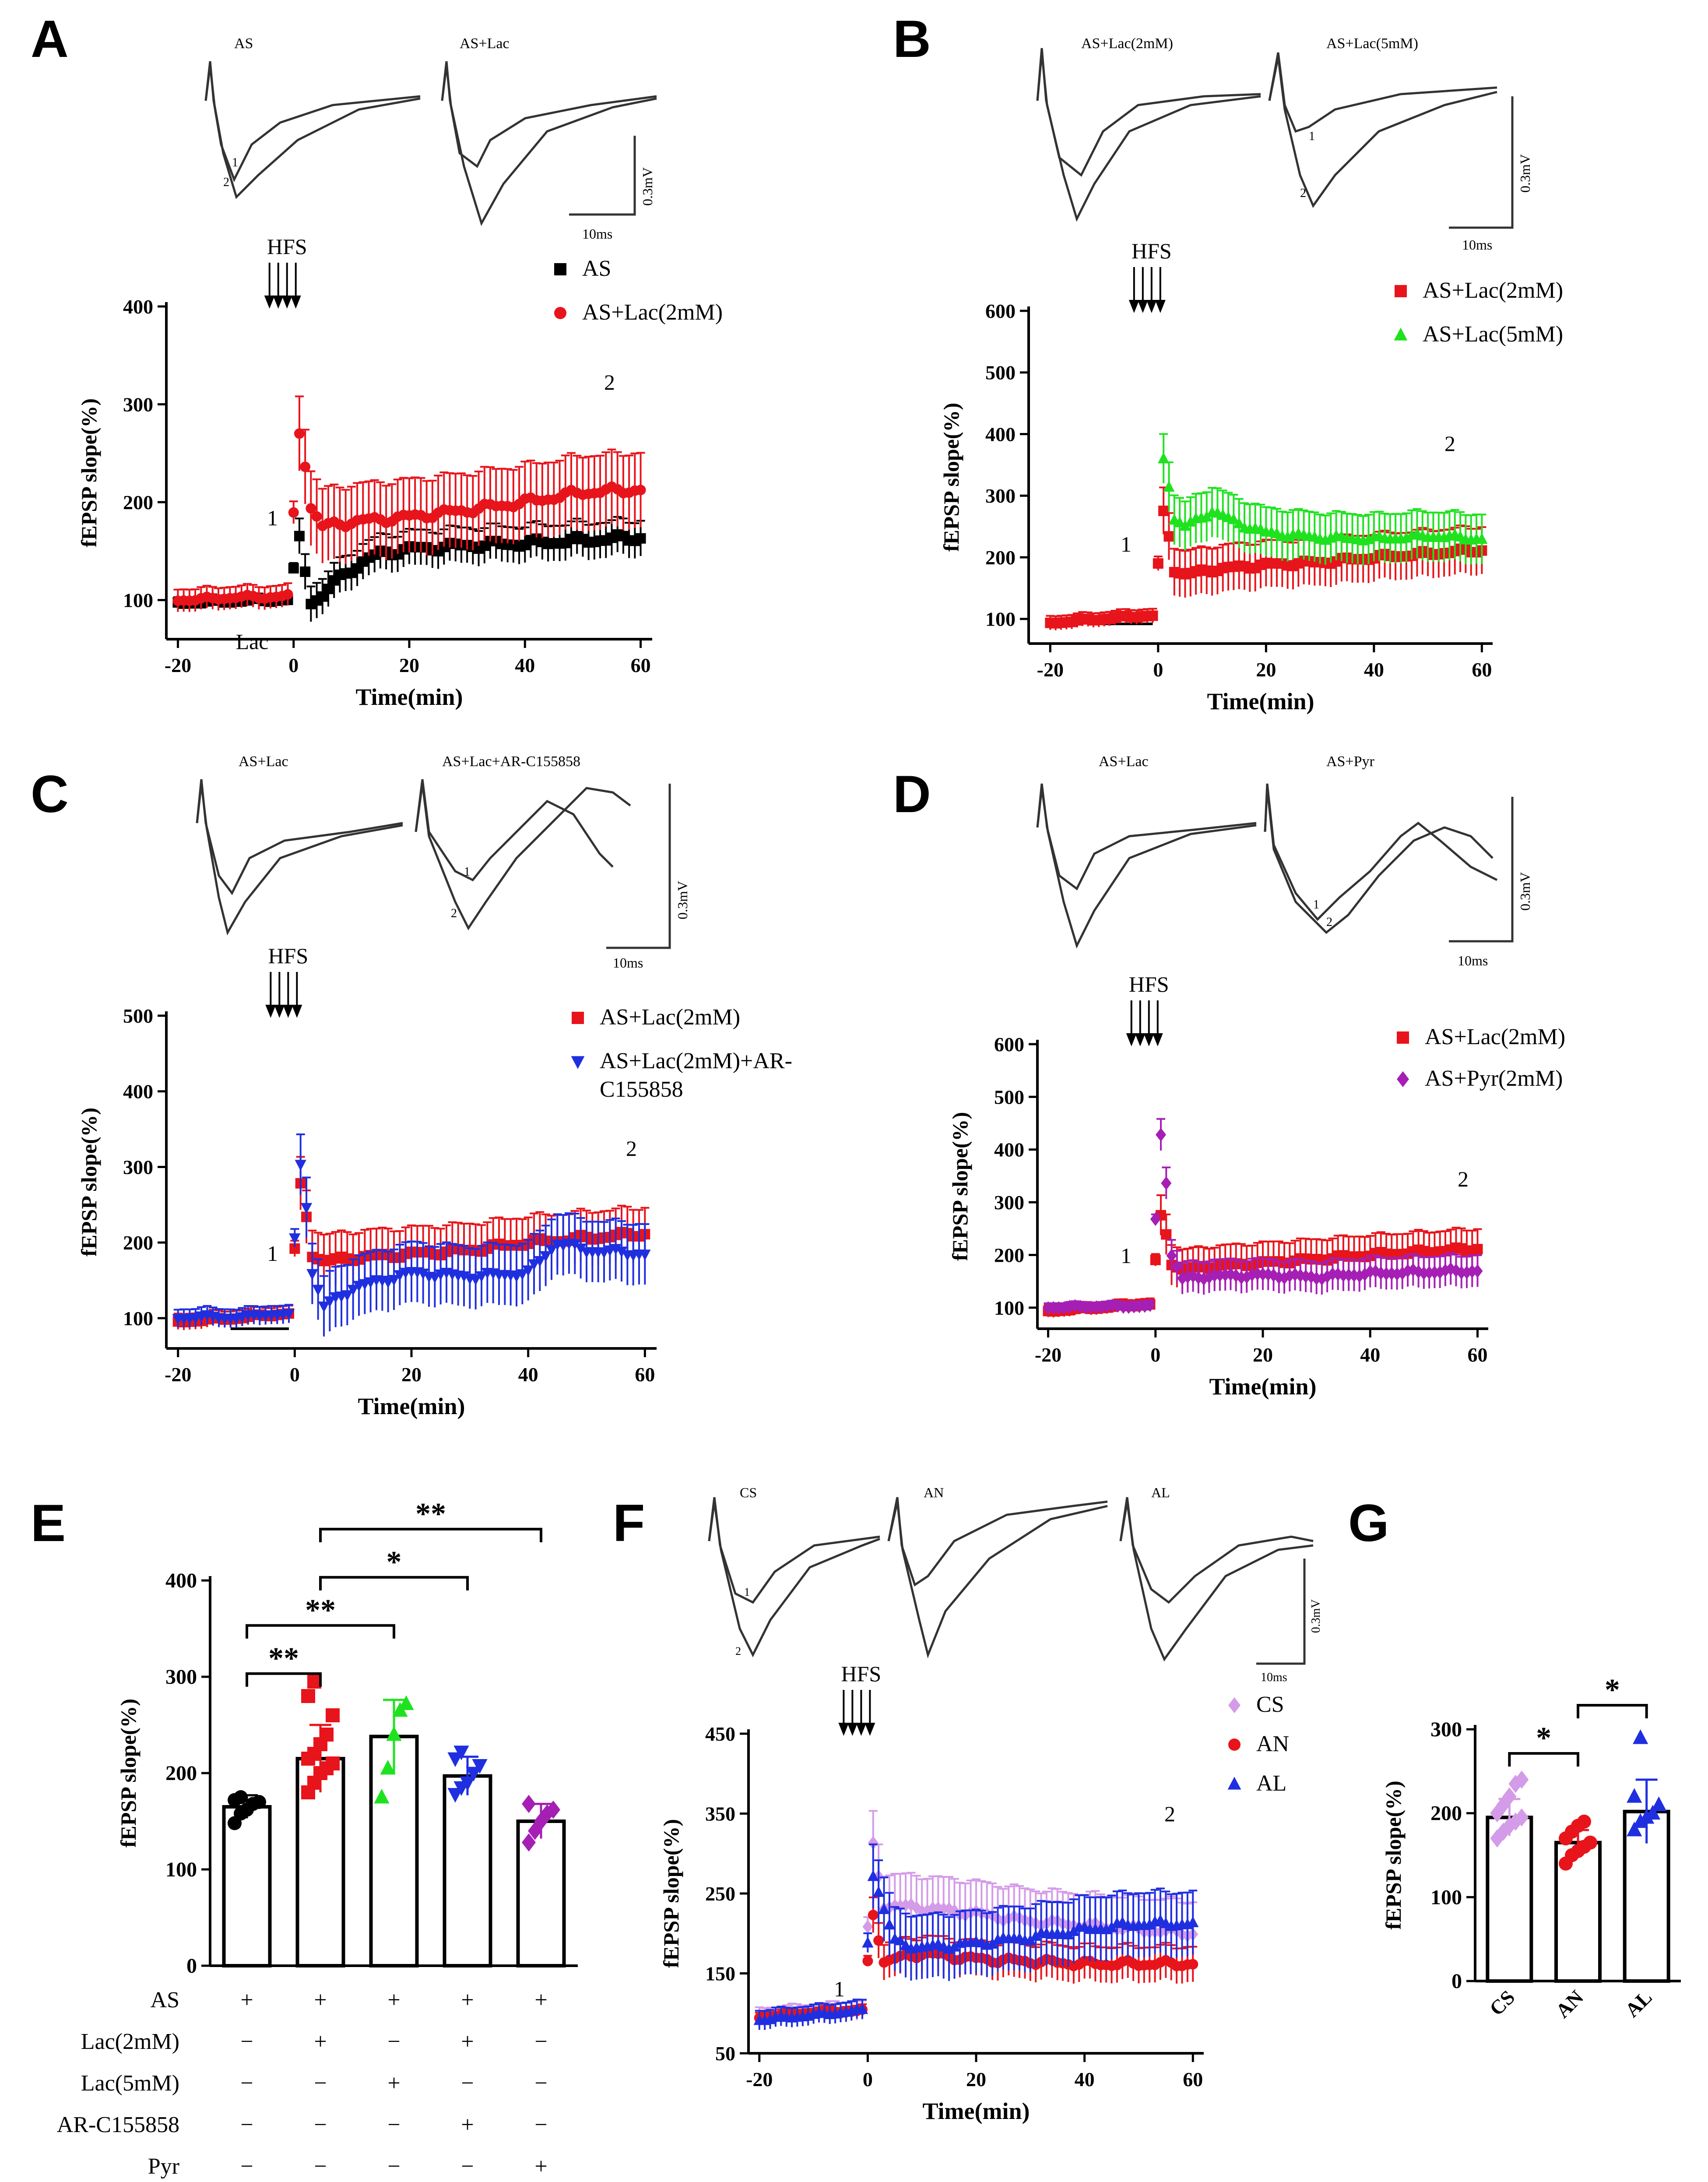 The height and width of the screenshot is (2182, 1708). I want to click on trace-mark-d-1: 1, so click(1316, 905).